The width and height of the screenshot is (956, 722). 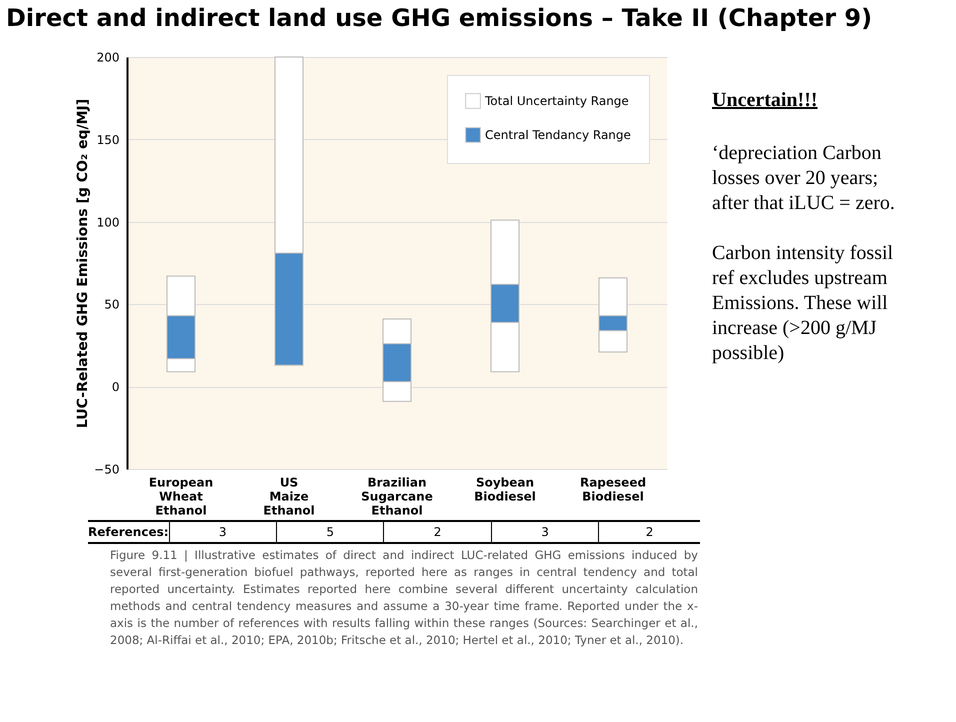 What do you see at coordinates (613, 490) in the screenshot?
I see `x-tick-label: Rapeseed Biodiesel` at bounding box center [613, 490].